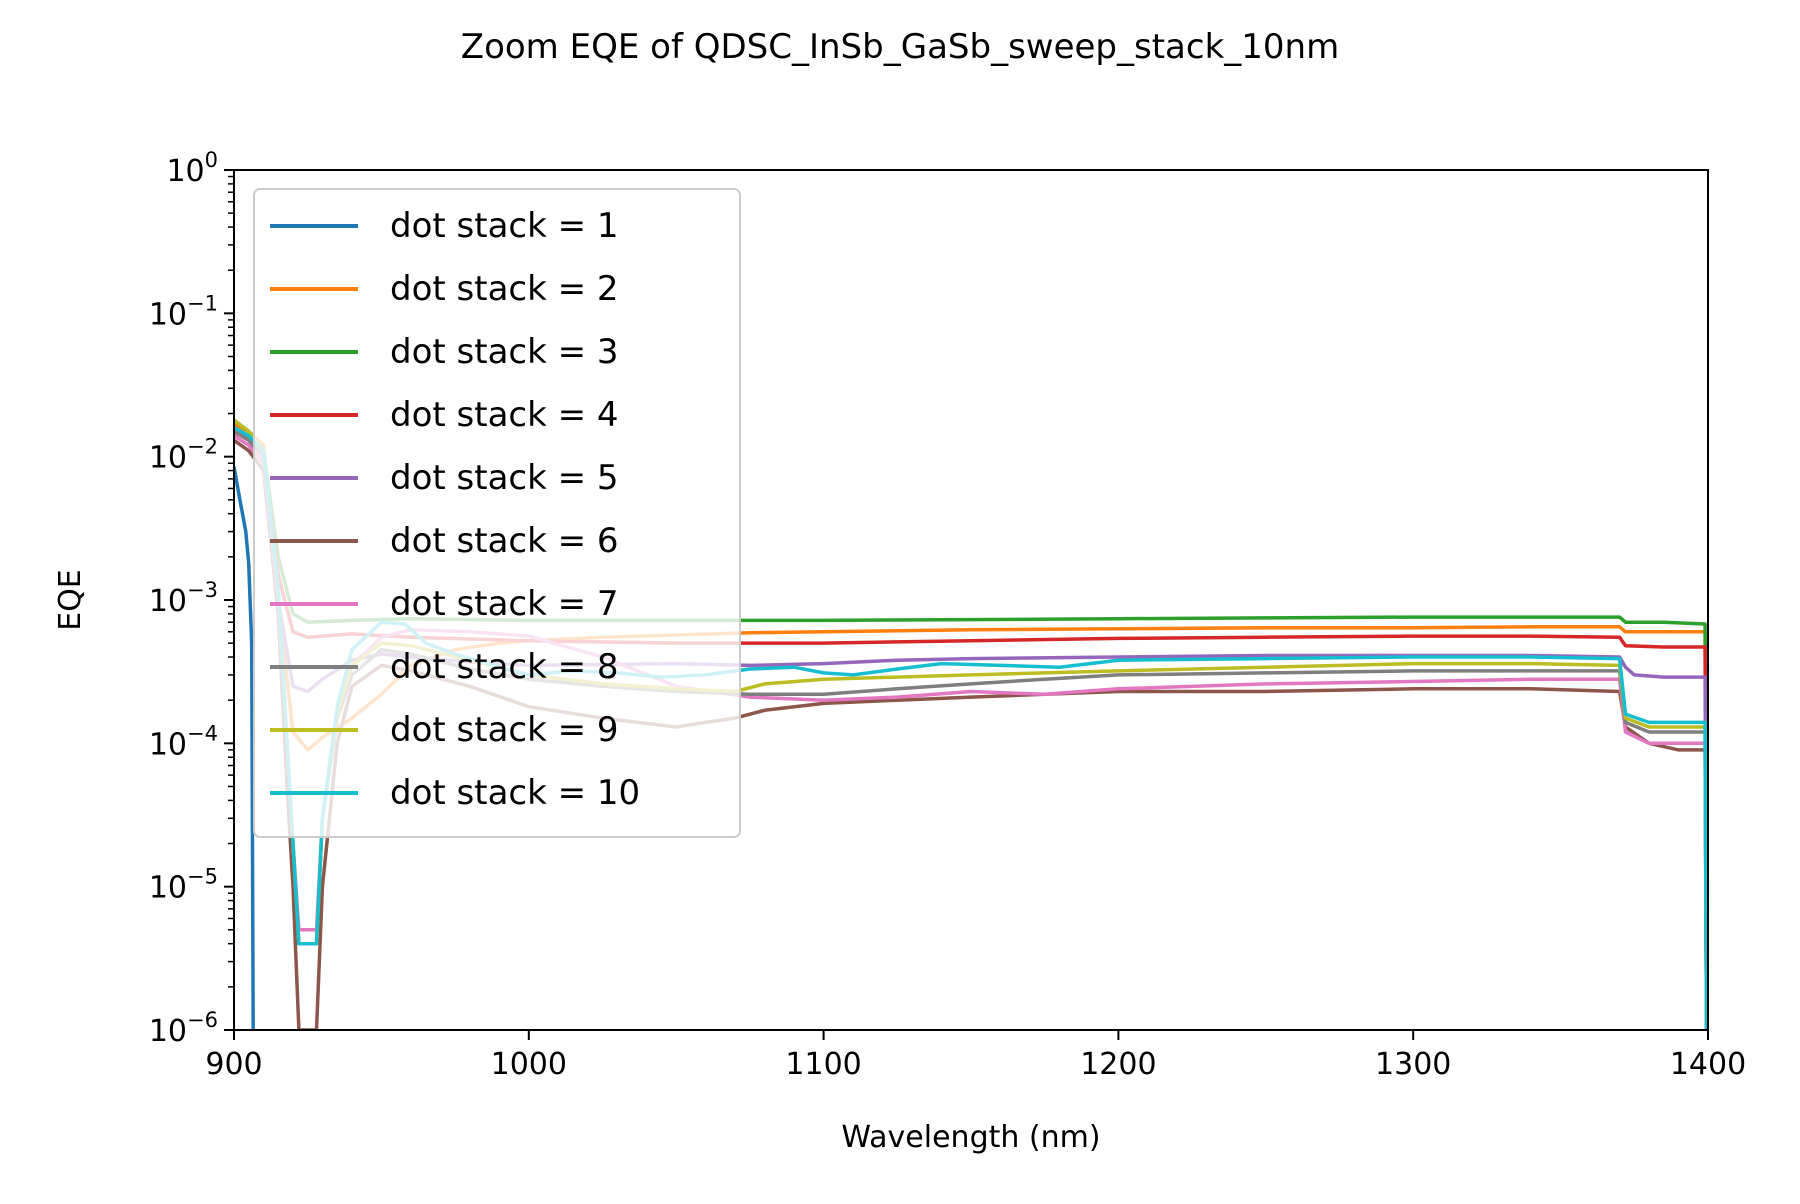 The width and height of the screenshot is (1800, 1204). What do you see at coordinates (504, 667) in the screenshot?
I see `legend-label: dot stack = 8` at bounding box center [504, 667].